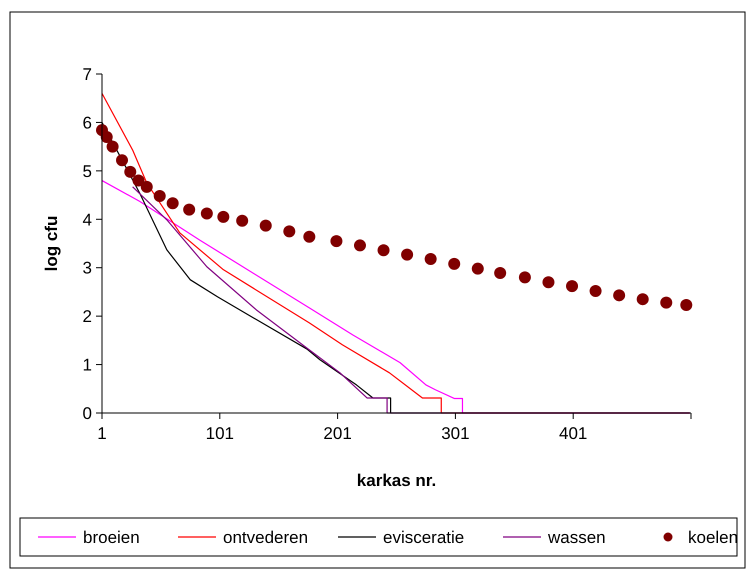  What do you see at coordinates (87, 365) in the screenshot?
I see `y-tick-label: 1` at bounding box center [87, 365].